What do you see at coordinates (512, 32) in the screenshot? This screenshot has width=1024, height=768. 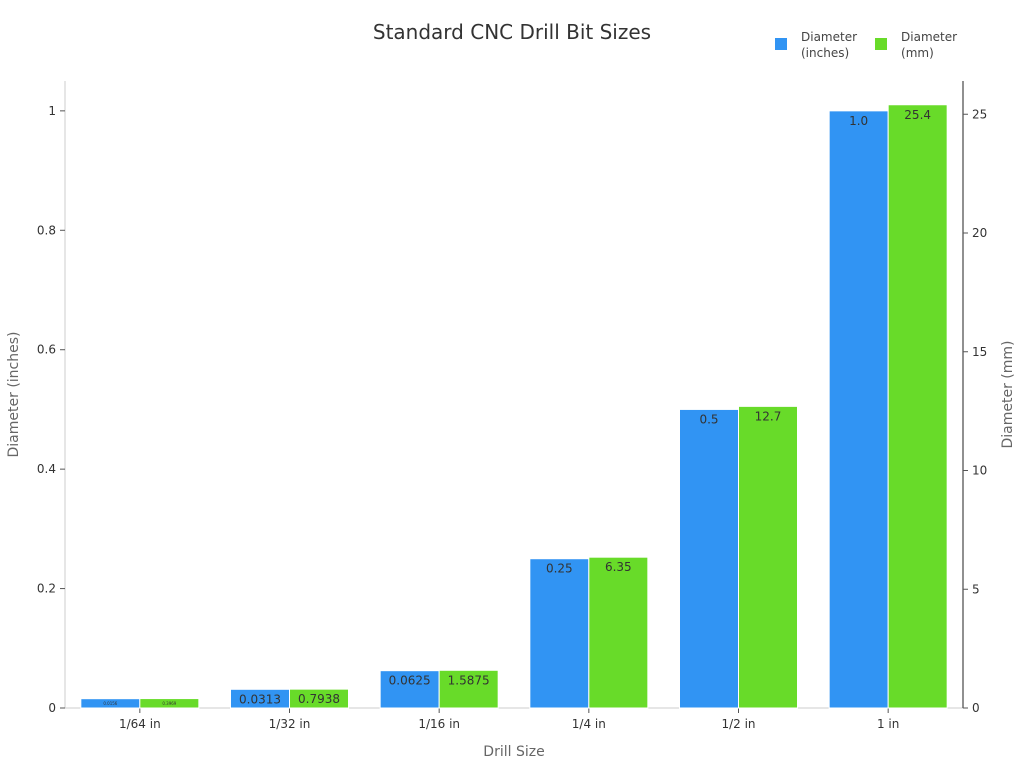 I see `chart-title: Standard CNC Drill Bit Sizes` at bounding box center [512, 32].